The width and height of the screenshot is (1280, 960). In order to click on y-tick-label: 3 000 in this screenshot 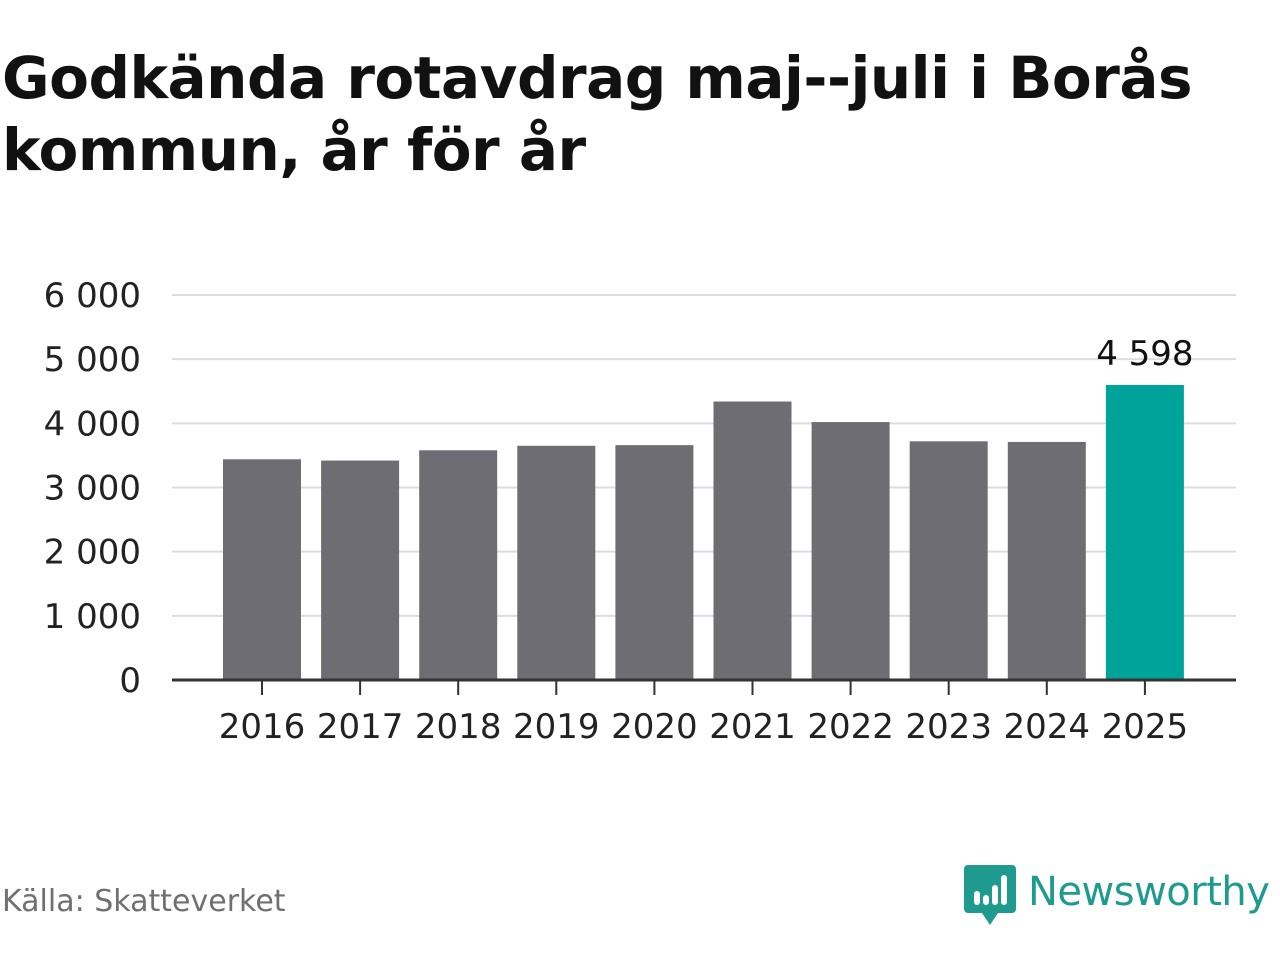, I will do `click(92, 489)`.